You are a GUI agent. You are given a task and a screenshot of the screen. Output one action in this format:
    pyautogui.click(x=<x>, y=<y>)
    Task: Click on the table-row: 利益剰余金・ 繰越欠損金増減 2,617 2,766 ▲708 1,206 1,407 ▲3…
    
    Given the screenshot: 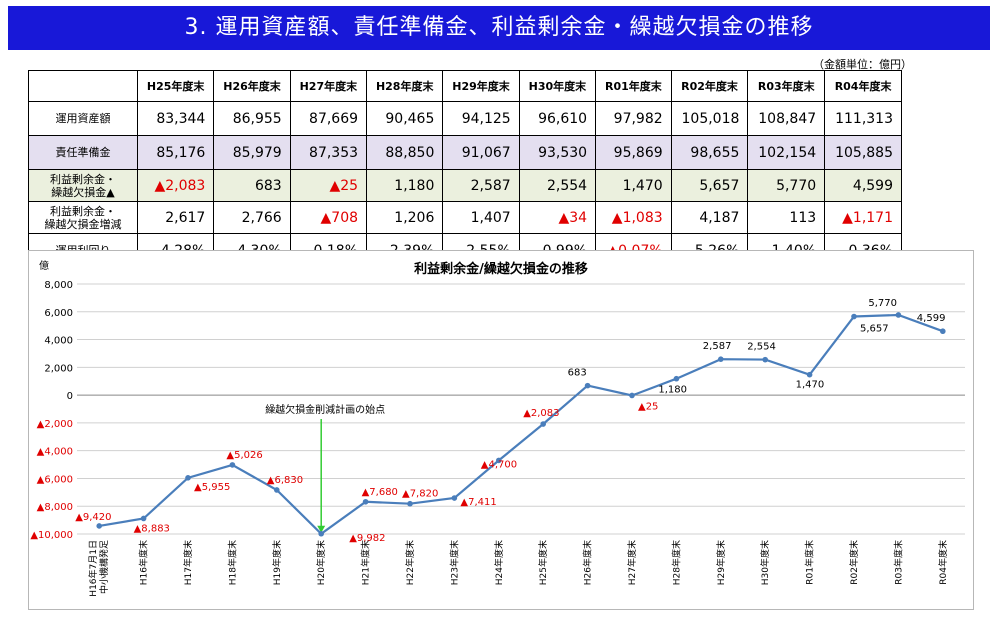 What is the action you would take?
    pyautogui.click(x=465, y=217)
    